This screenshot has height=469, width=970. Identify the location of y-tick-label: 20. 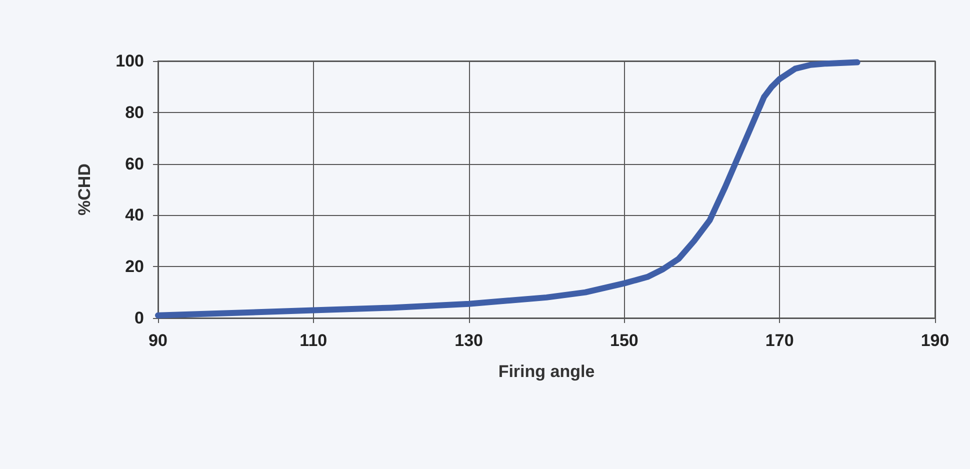
(134, 266).